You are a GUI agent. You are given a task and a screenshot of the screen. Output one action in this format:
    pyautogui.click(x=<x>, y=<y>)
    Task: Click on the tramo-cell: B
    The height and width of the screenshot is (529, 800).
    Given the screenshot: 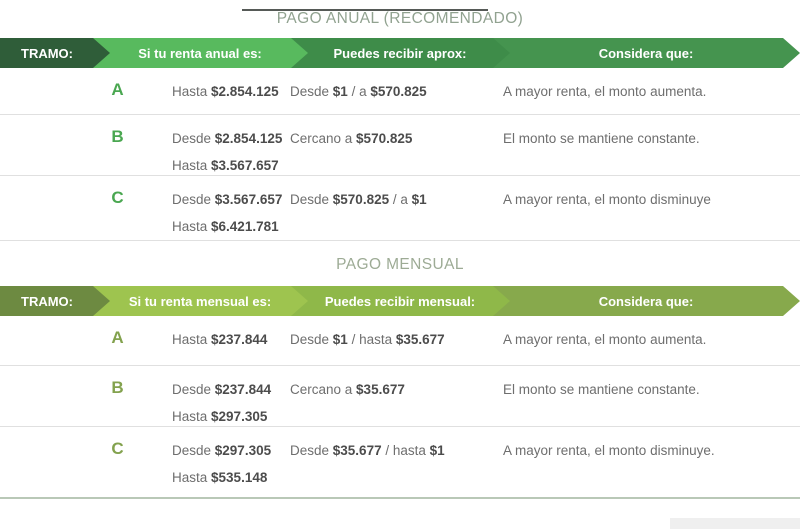 What is the action you would take?
    pyautogui.click(x=80, y=388)
    